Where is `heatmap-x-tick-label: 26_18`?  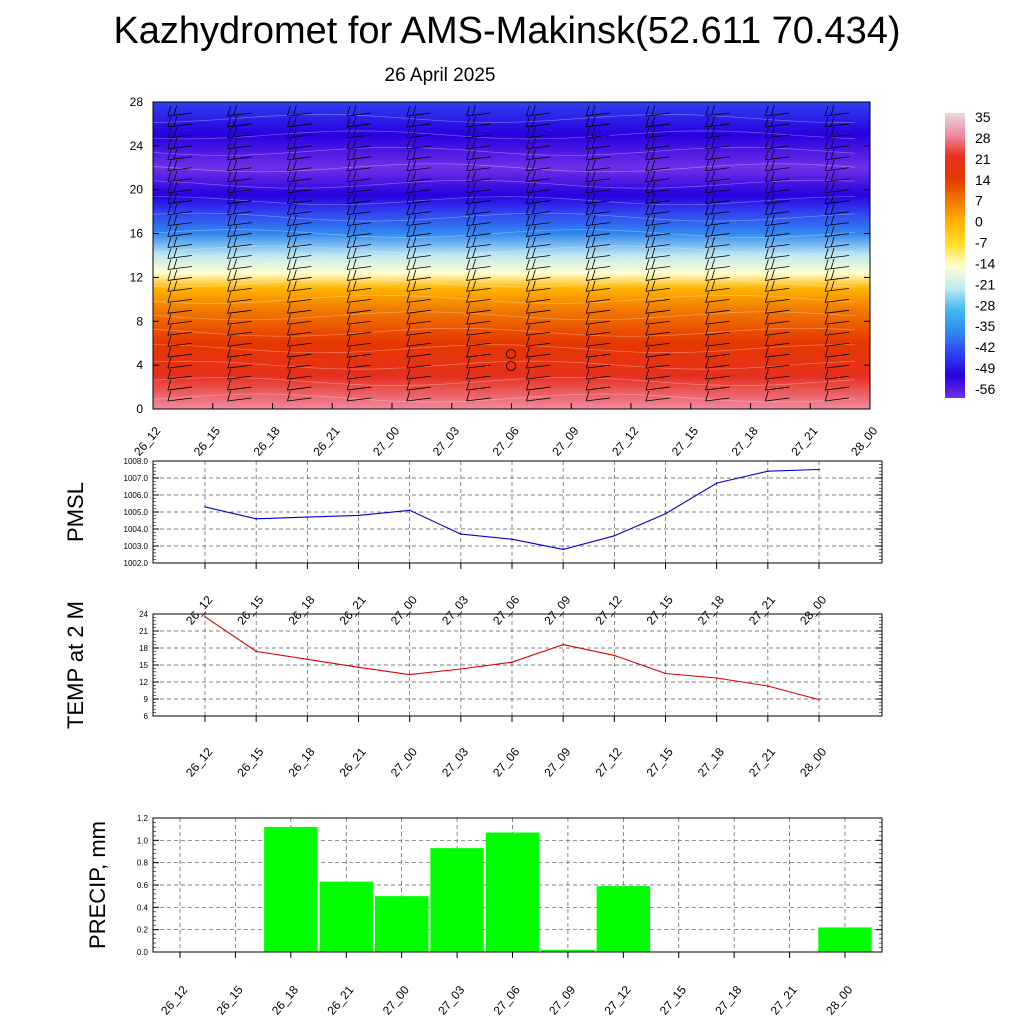
heatmap-x-tick-label: 26_18 is located at coordinates (267, 441).